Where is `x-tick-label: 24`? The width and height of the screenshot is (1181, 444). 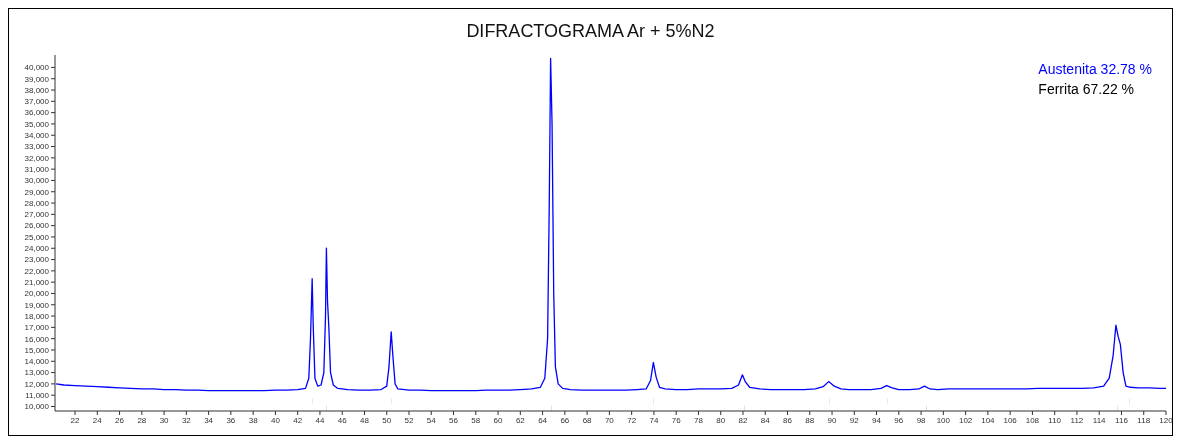
x-tick-label: 24 is located at coordinates (97, 420).